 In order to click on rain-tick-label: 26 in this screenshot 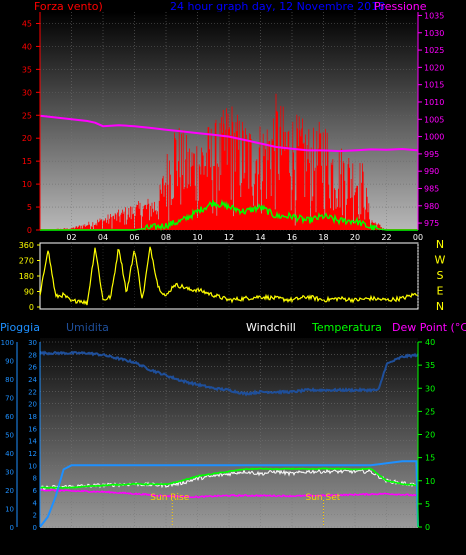, I will do `click(32, 368)`.